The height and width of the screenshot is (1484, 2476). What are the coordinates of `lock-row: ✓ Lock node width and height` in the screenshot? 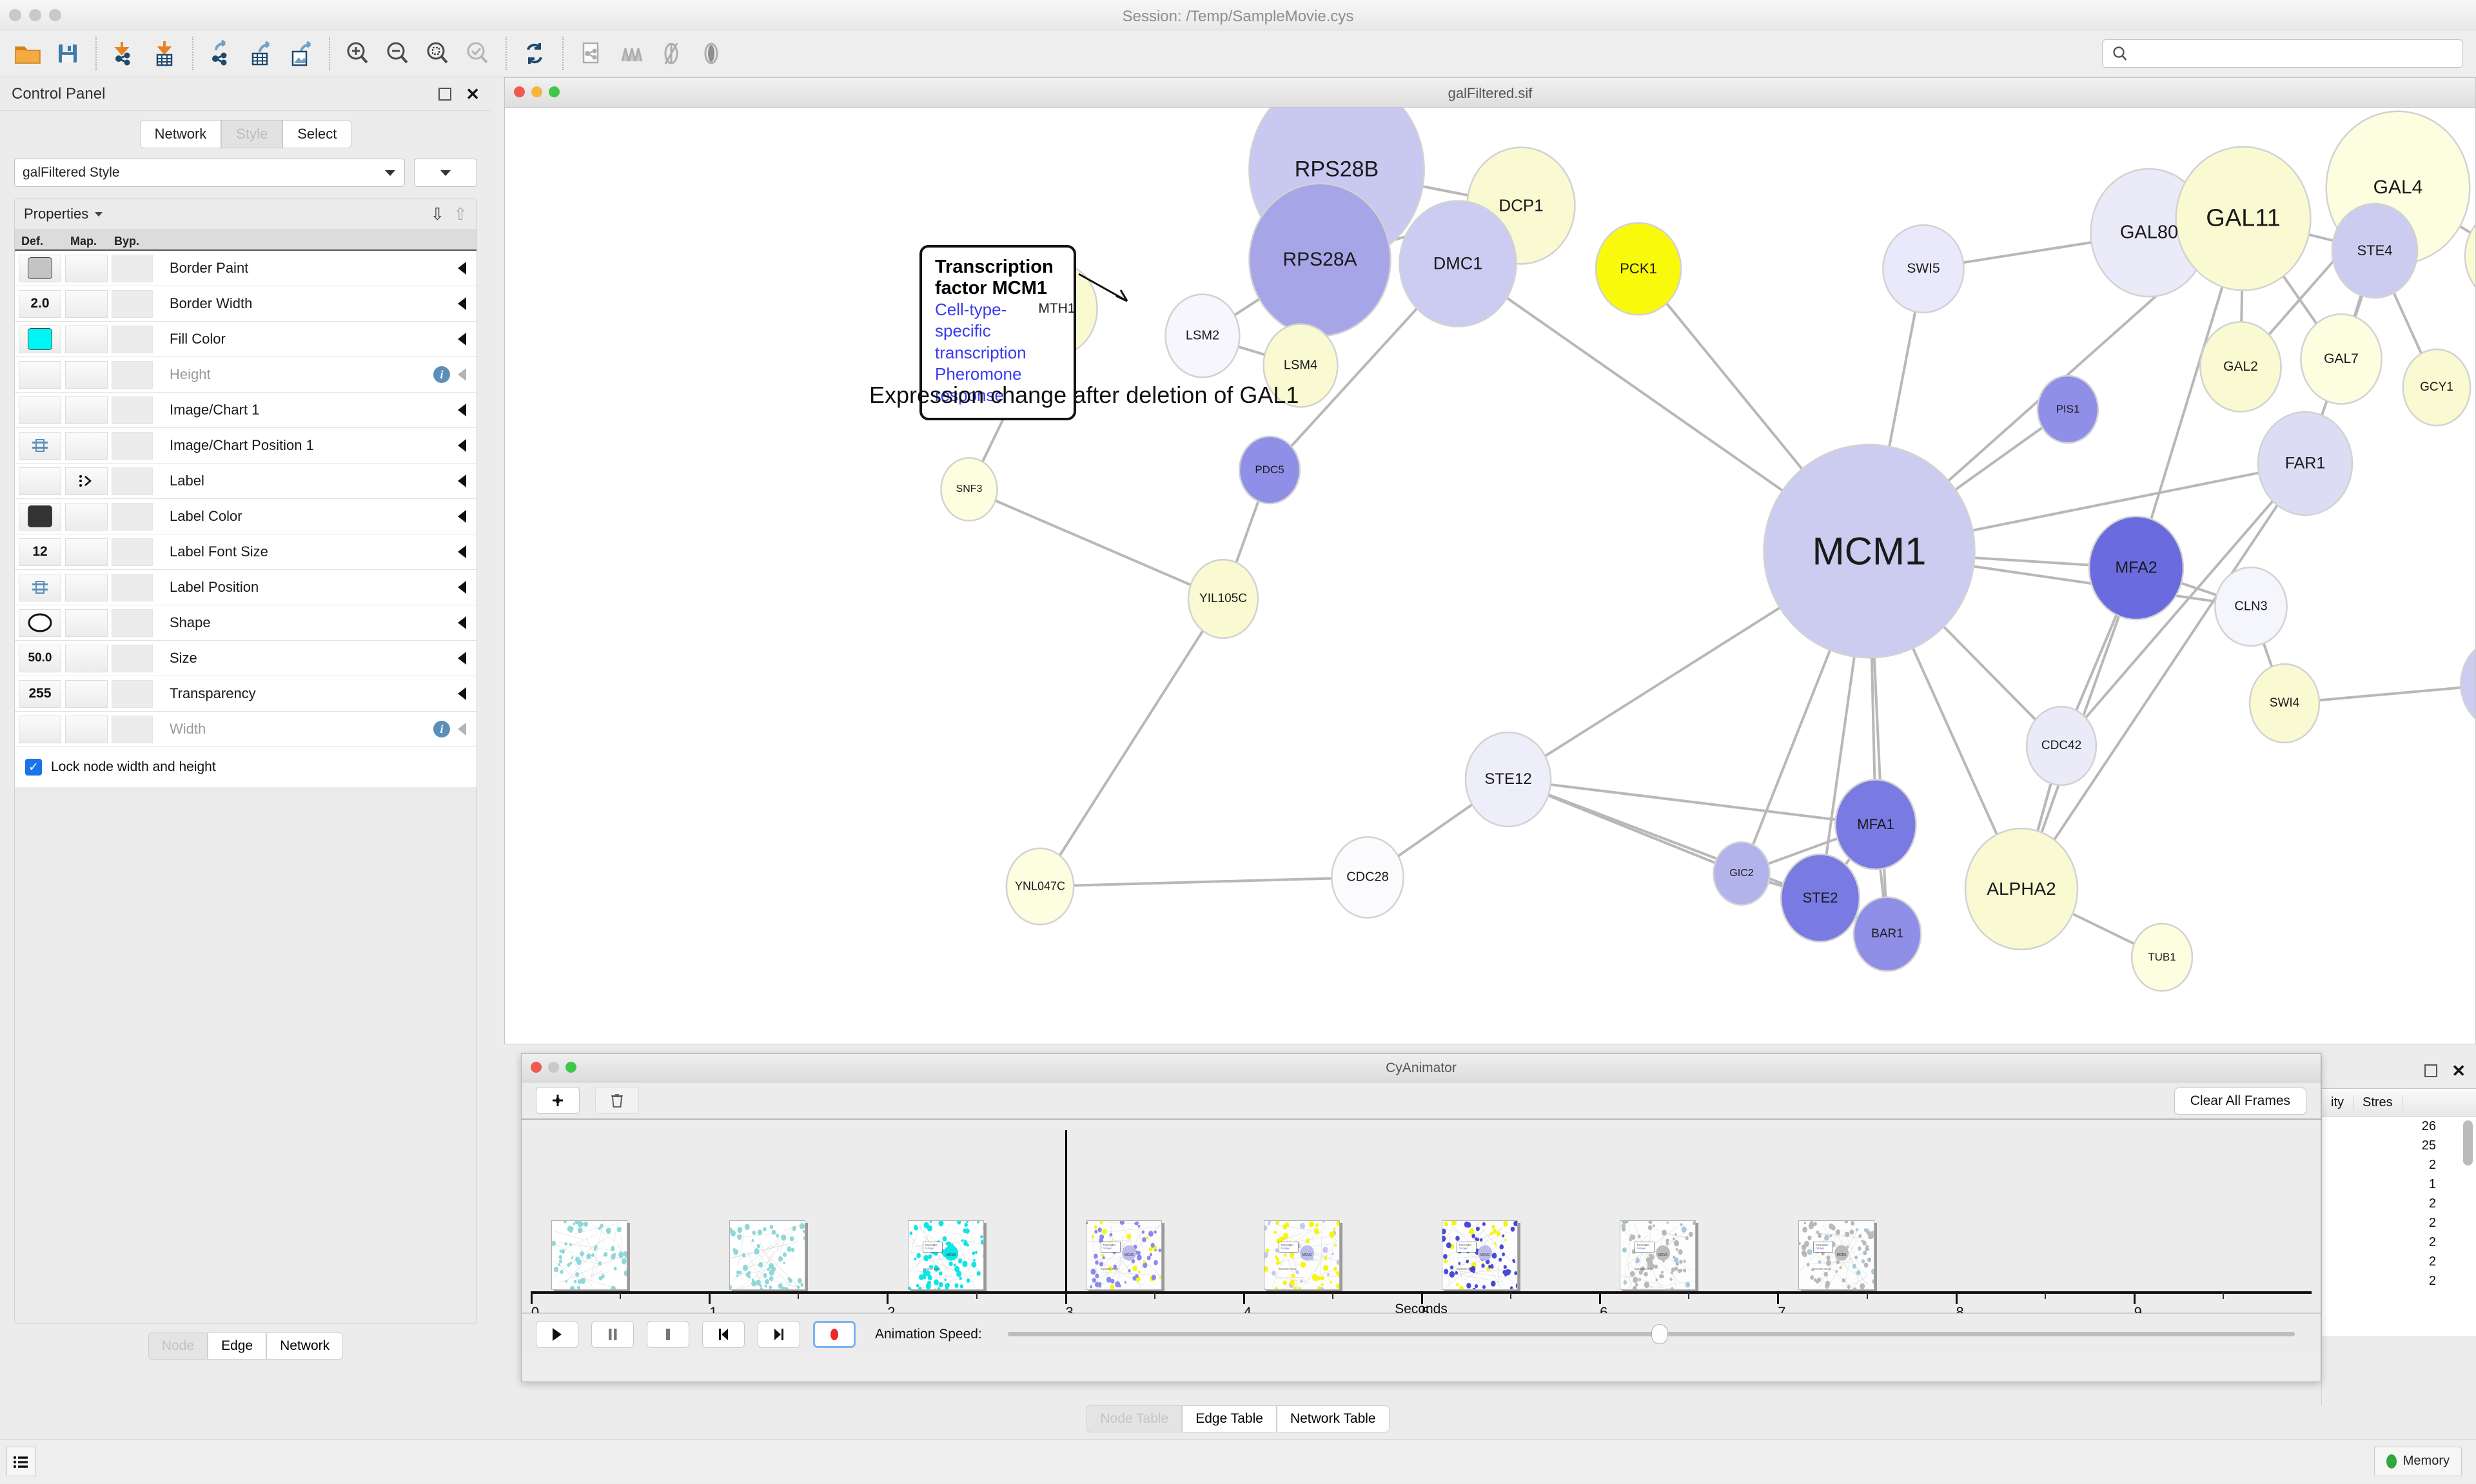 It's located at (246, 767).